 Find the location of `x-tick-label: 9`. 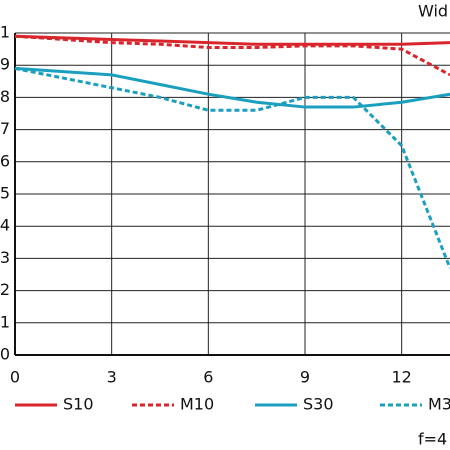

x-tick-label: 9 is located at coordinates (305, 377).